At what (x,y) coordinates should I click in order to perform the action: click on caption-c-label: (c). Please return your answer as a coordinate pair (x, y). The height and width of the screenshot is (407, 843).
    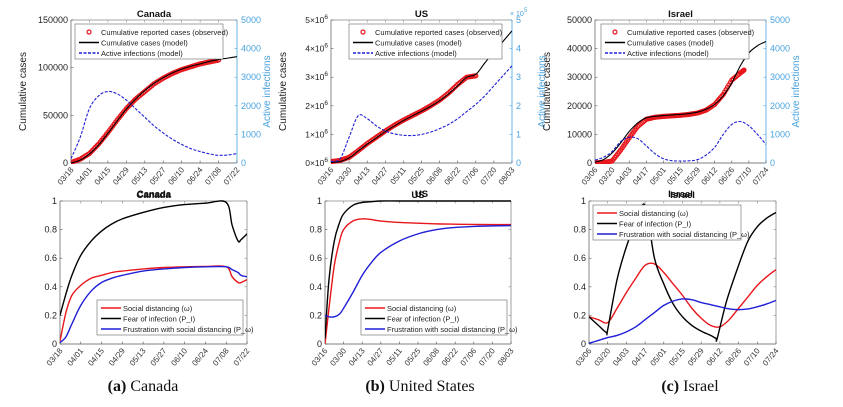
    Looking at the image, I should click on (670, 386).